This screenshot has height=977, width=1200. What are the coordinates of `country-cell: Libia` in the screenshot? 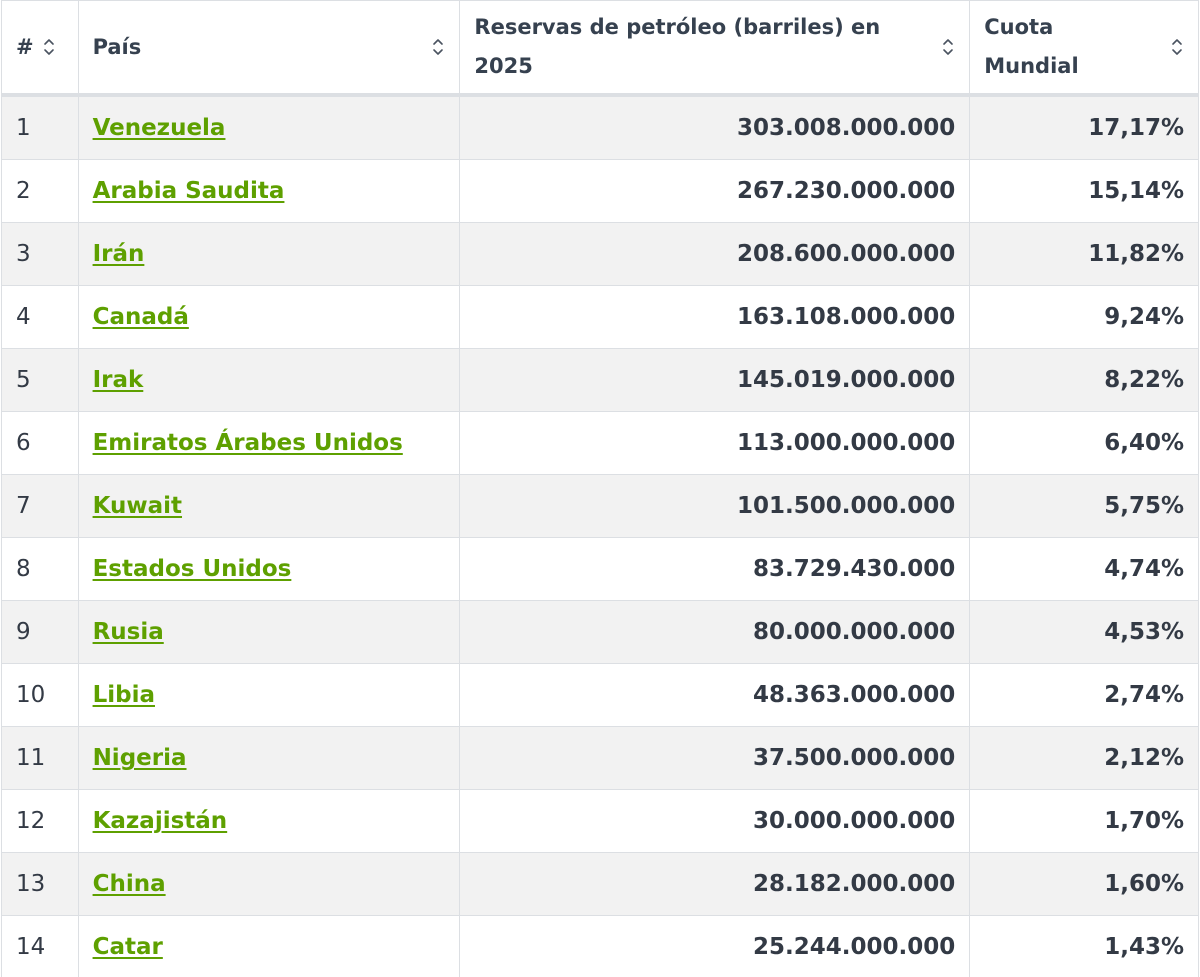 It's located at (269, 695).